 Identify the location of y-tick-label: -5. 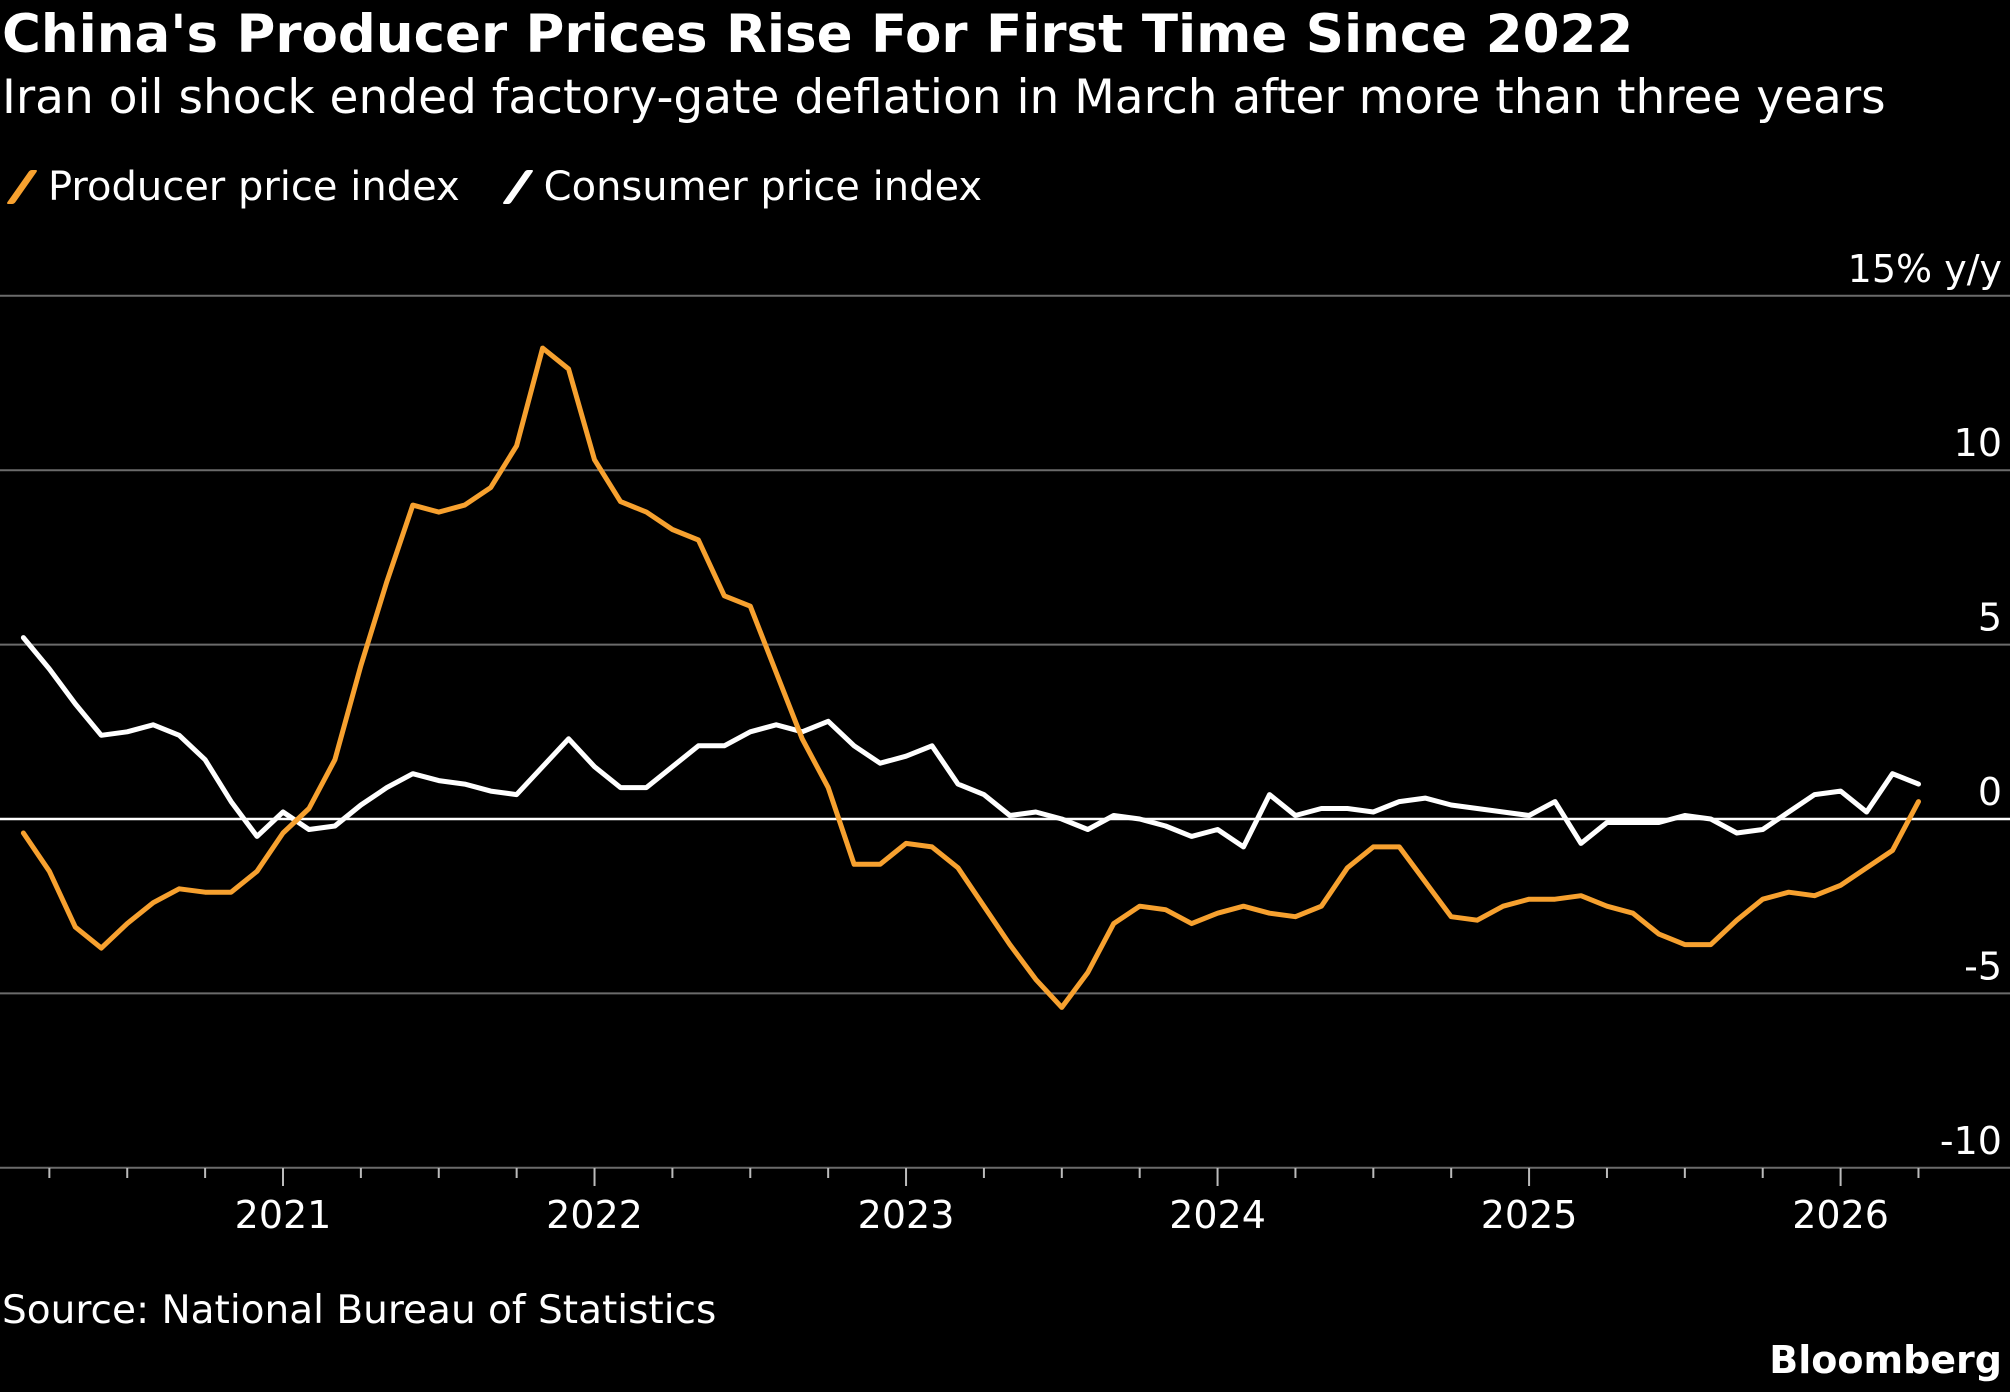
(1983, 966).